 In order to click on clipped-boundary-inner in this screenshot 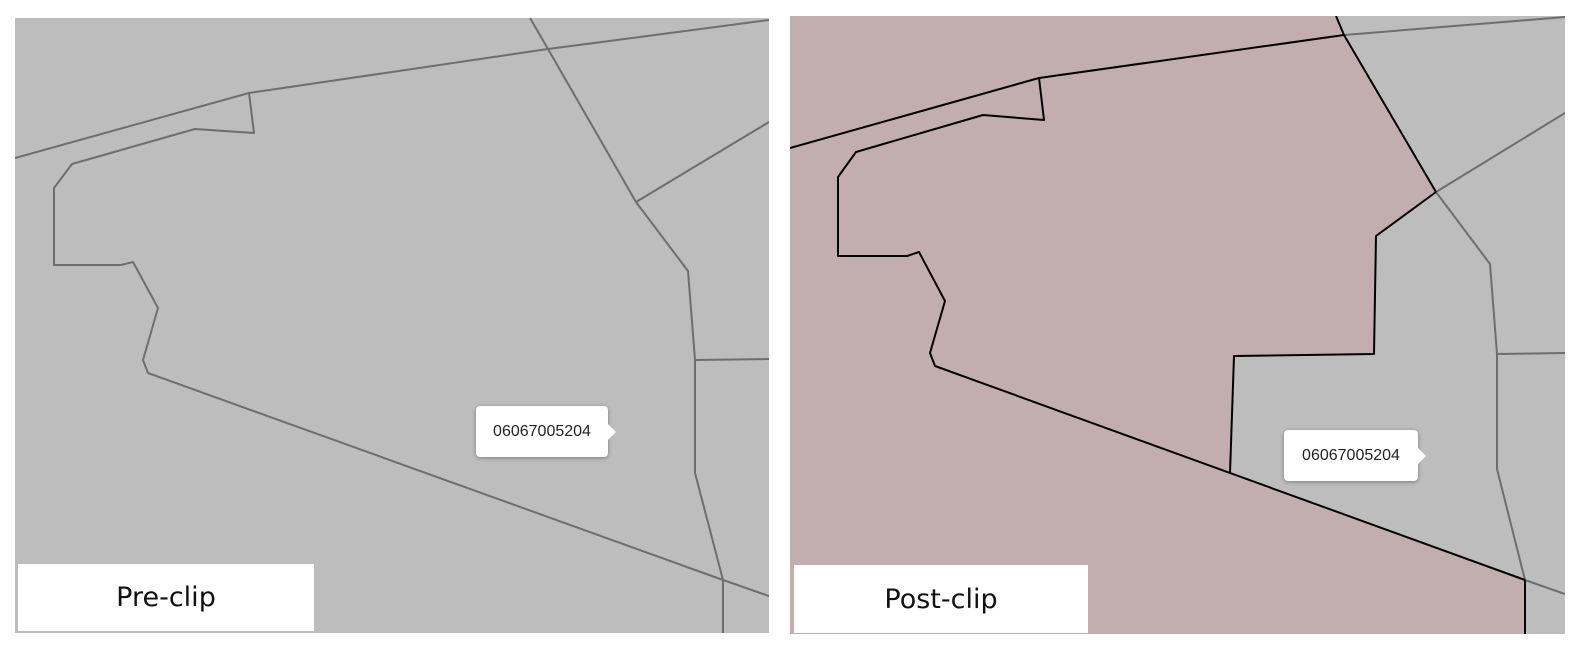, I will do `click(1333, 332)`.